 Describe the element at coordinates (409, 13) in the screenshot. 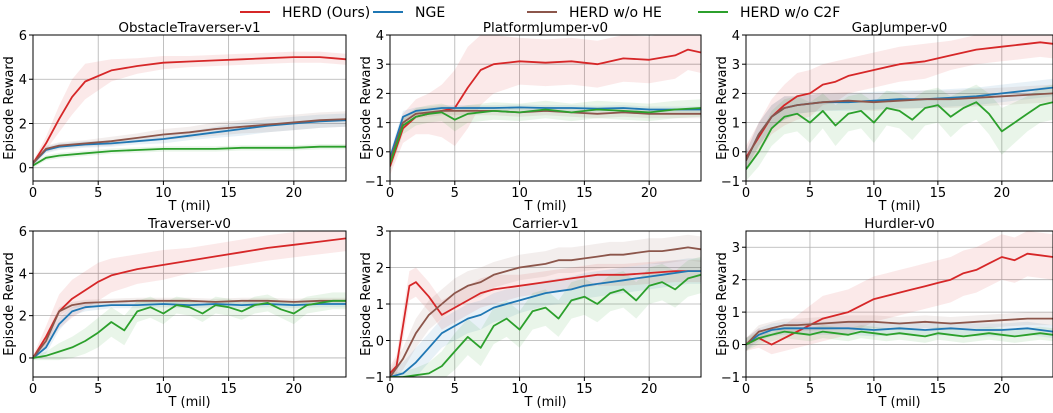

I see `legend-item-nge: NGE` at that location.